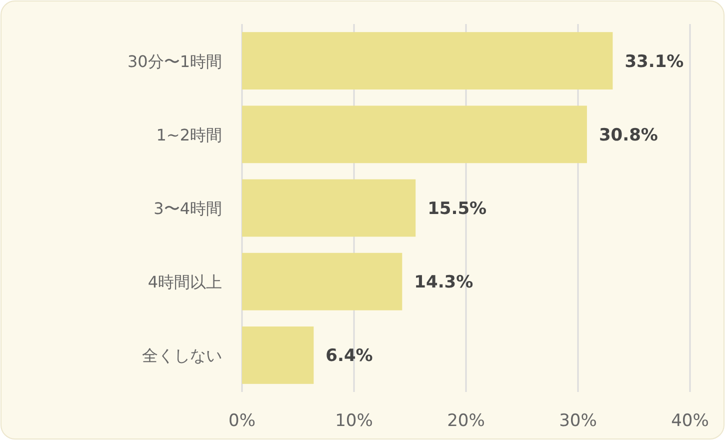 This screenshot has height=440, width=725. Describe the element at coordinates (354, 421) in the screenshot. I see `x-tick-label: 10%` at that location.